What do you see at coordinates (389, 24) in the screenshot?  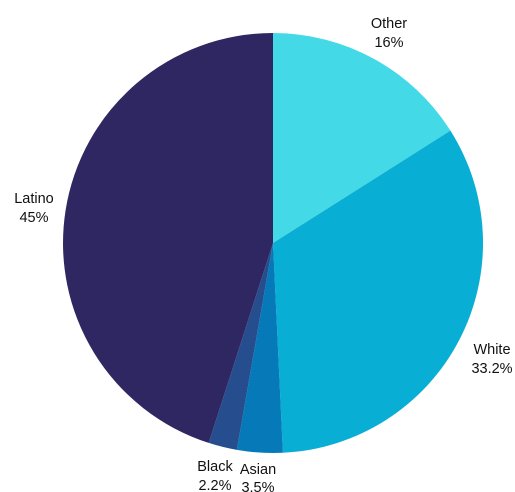 I see `slice-label-other: Other` at bounding box center [389, 24].